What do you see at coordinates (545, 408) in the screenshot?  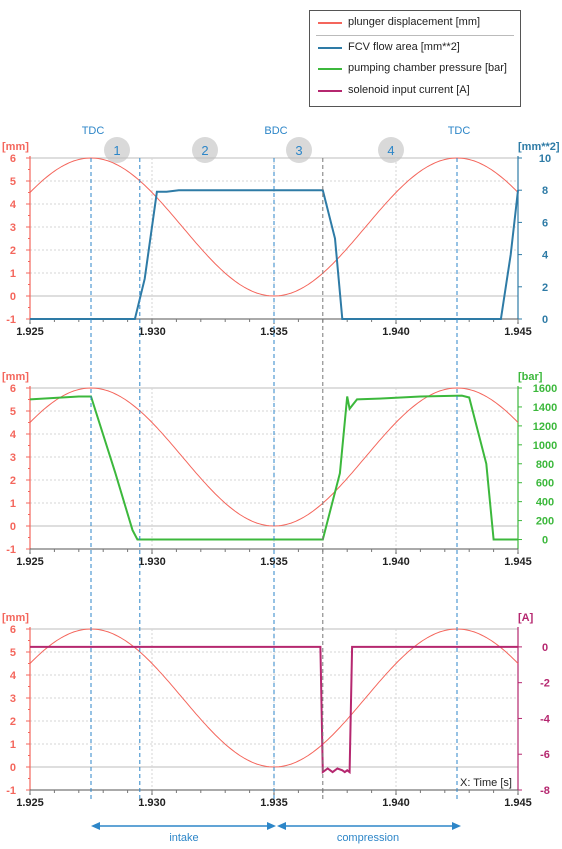 I see `right-tick-label: 1400` at bounding box center [545, 408].